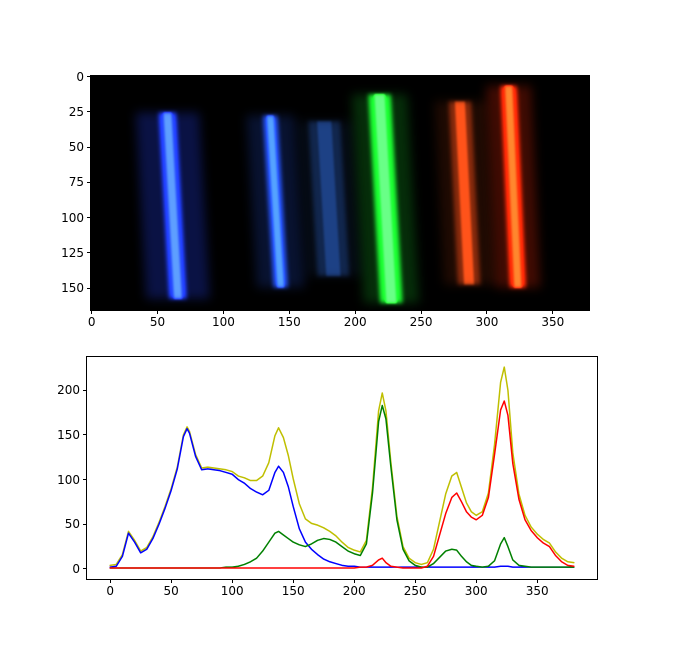 This screenshot has height=660, width=681. What do you see at coordinates (72, 252) in the screenshot?
I see `y-tick-label: 125` at bounding box center [72, 252].